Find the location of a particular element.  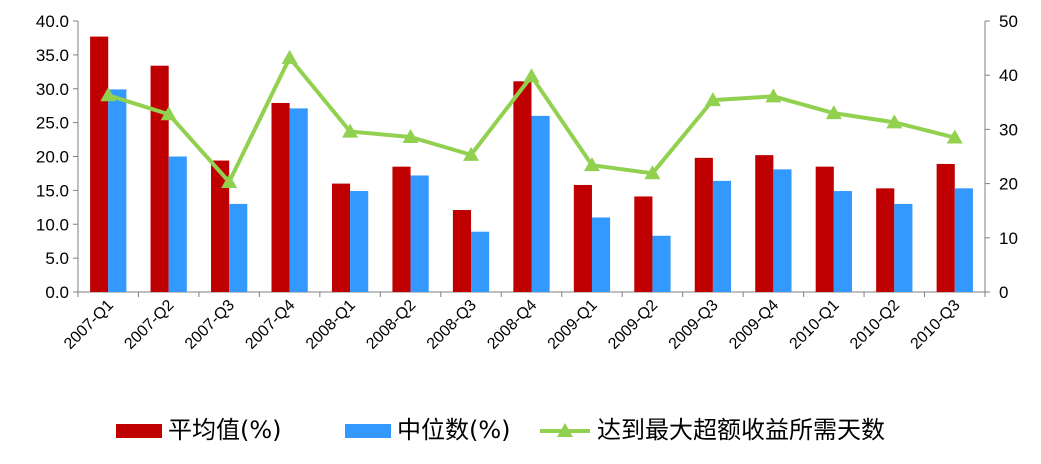

x-tick-label: 2007-Q1 is located at coordinates (89, 325).